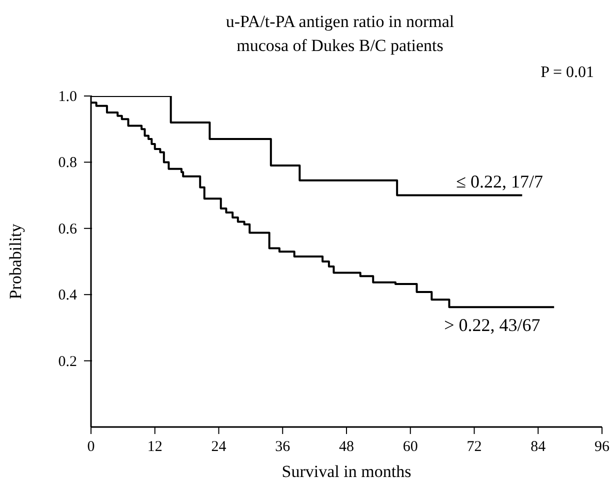 Image resolution: width=612 pixels, height=487 pixels. What do you see at coordinates (347, 471) in the screenshot?
I see `x-axis-title: Survival in months` at bounding box center [347, 471].